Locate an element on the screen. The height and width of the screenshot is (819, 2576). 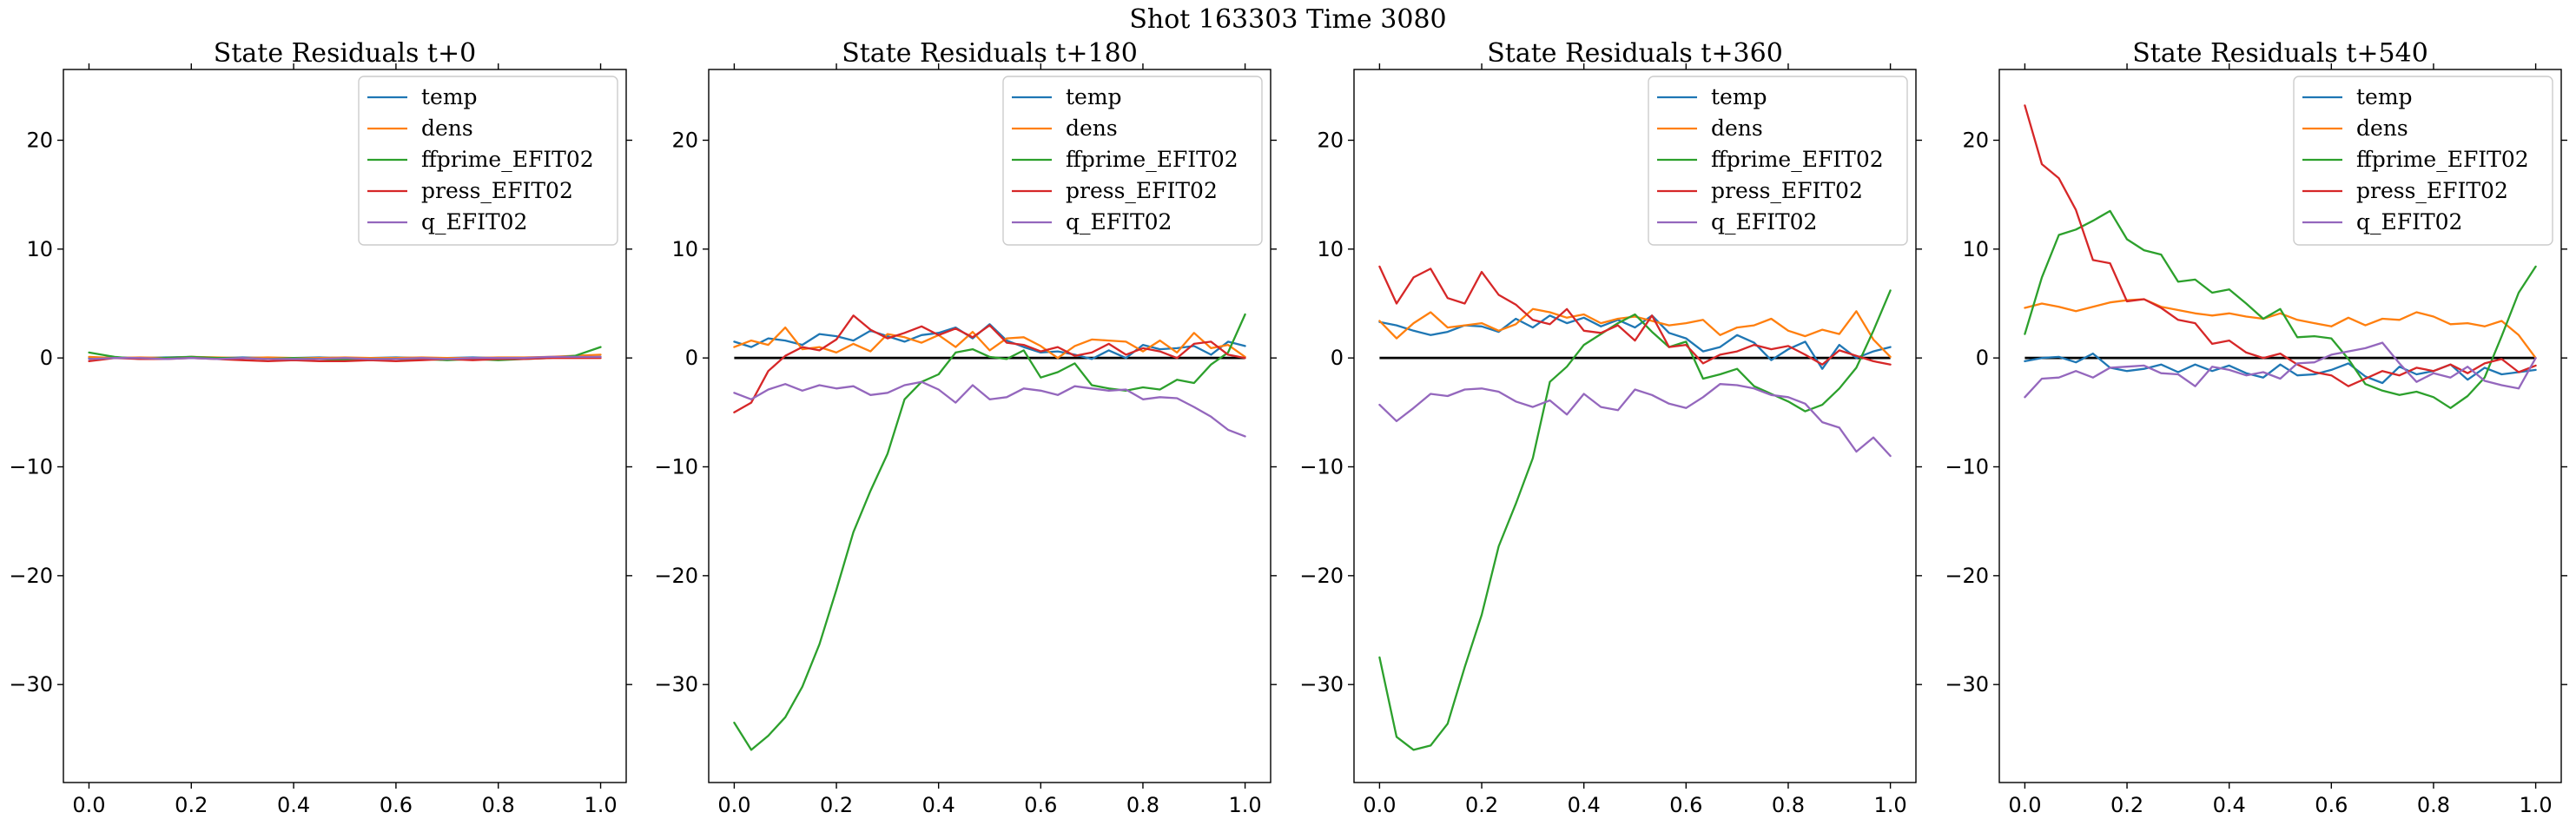
figure-suptitle: Shot 163303 Time 3080 is located at coordinates (1287, 19).